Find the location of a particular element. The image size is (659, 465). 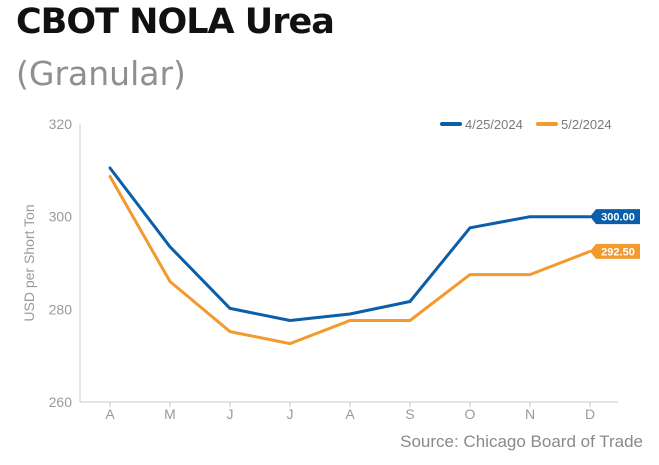

y-axis-title: USD per Short Ton is located at coordinates (29, 262).